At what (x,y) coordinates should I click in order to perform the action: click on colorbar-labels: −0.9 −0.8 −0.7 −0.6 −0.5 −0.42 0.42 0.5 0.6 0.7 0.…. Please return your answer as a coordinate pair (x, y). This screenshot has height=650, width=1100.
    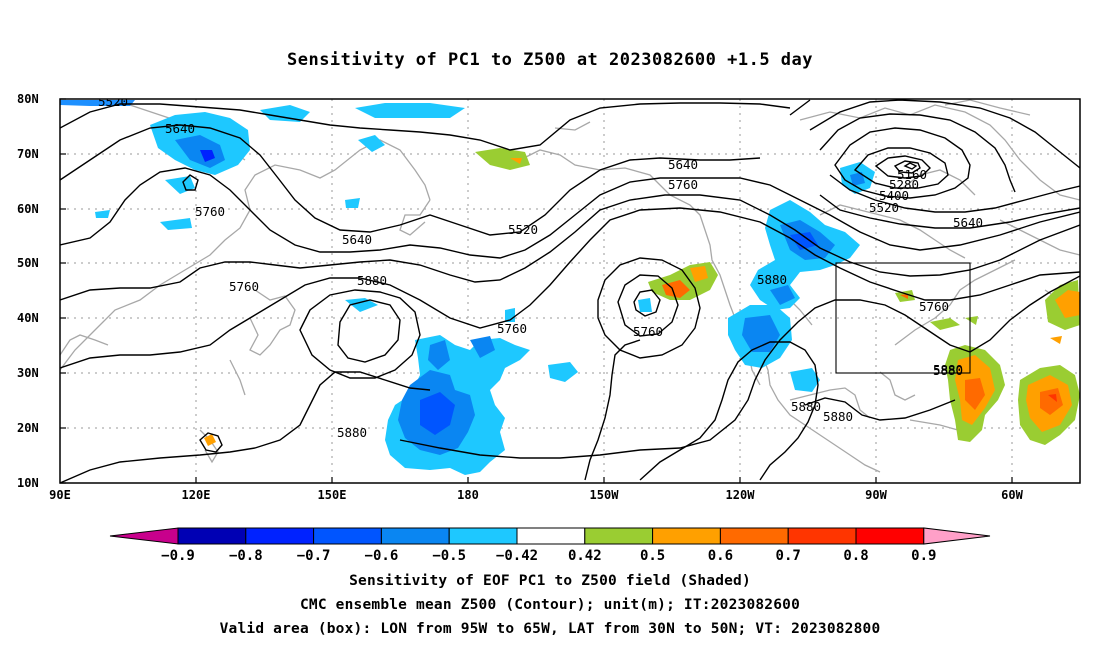
    Looking at the image, I should click on (548, 556).